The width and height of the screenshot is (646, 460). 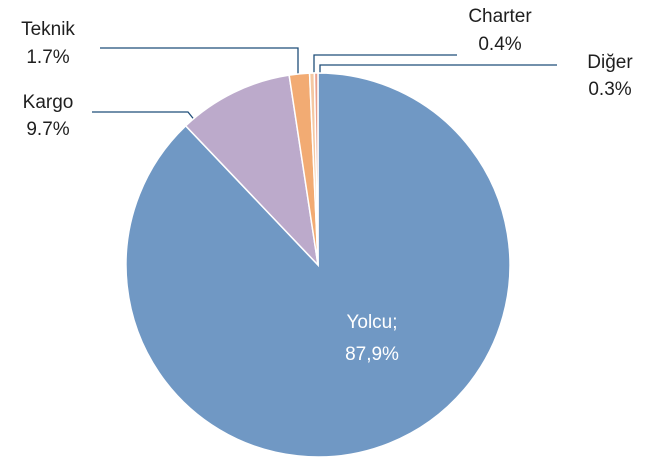 I want to click on slice-value-label: 0.4%, so click(x=499, y=44).